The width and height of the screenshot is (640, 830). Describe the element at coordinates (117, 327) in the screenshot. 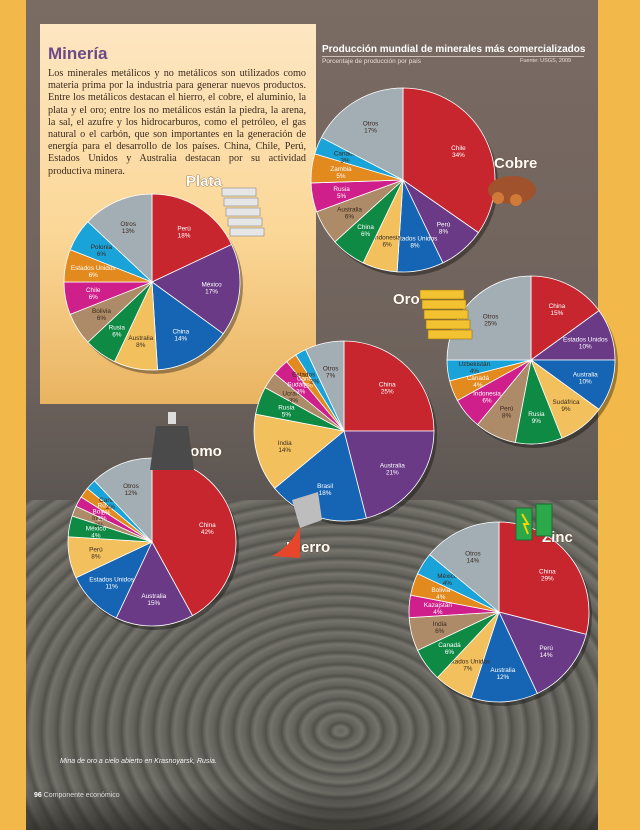

I see `slice-label-plata-4: Rusia` at that location.